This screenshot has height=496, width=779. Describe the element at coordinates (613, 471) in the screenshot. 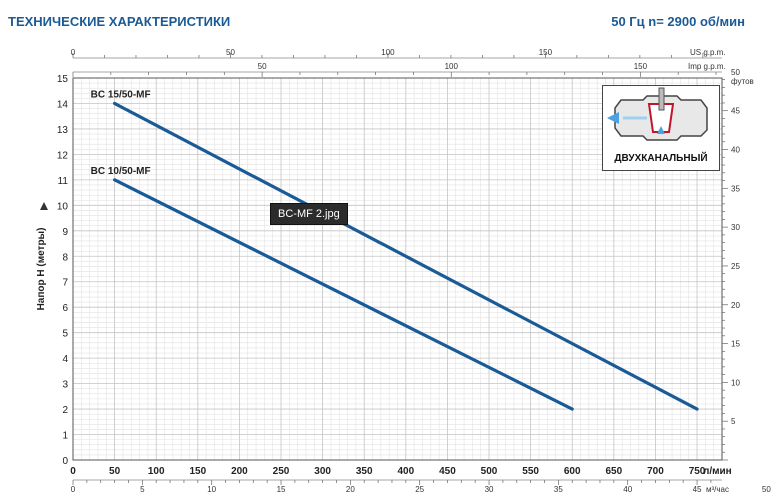

I see `x-tick-label: 650` at that location.